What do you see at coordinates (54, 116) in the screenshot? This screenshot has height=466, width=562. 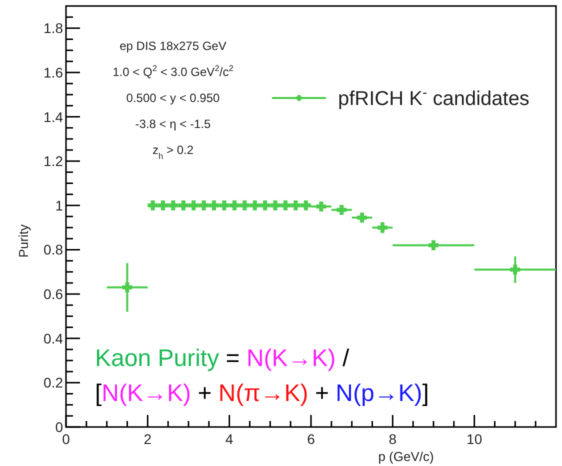 I see `y-tick-label: 1.4` at bounding box center [54, 116].